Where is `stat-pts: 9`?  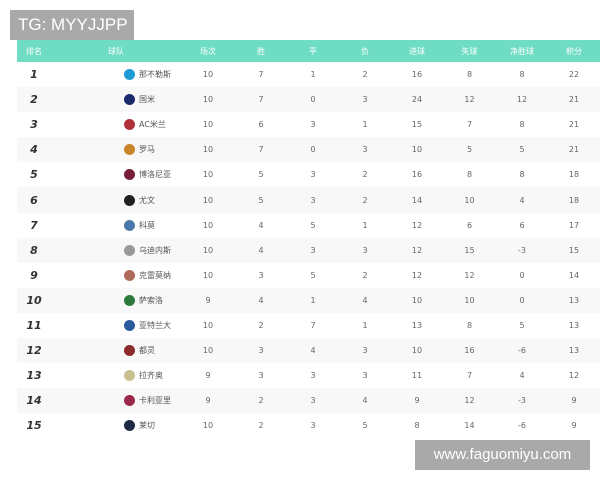 stat-pts: 9 is located at coordinates (574, 401).